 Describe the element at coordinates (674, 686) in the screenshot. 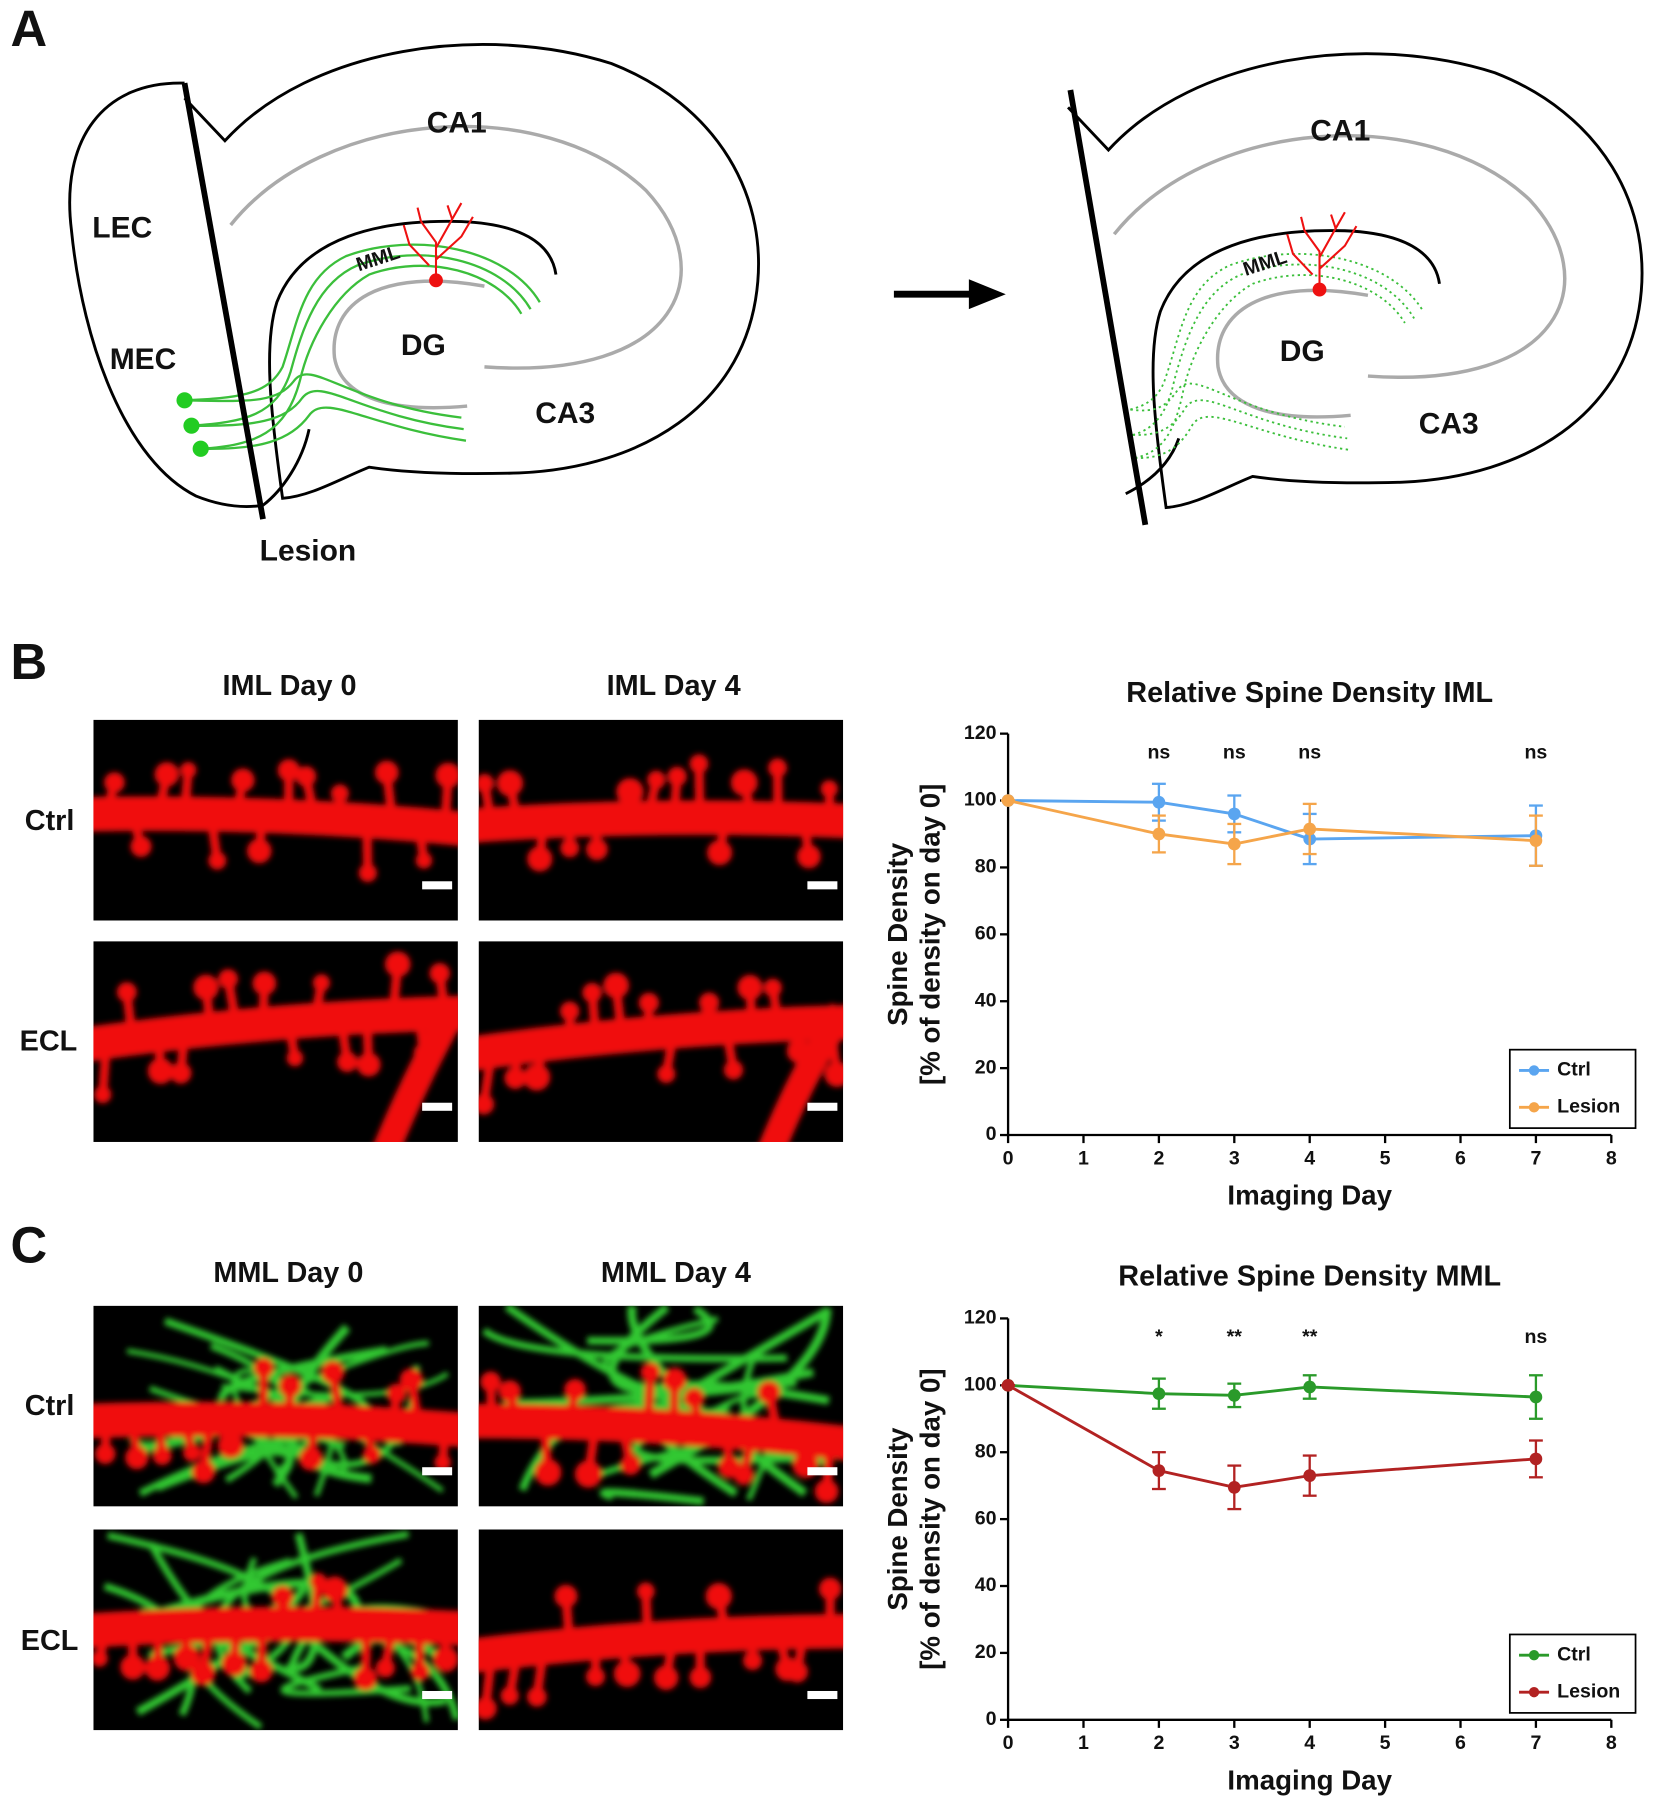

I see `column-label: IML Day 4` at that location.